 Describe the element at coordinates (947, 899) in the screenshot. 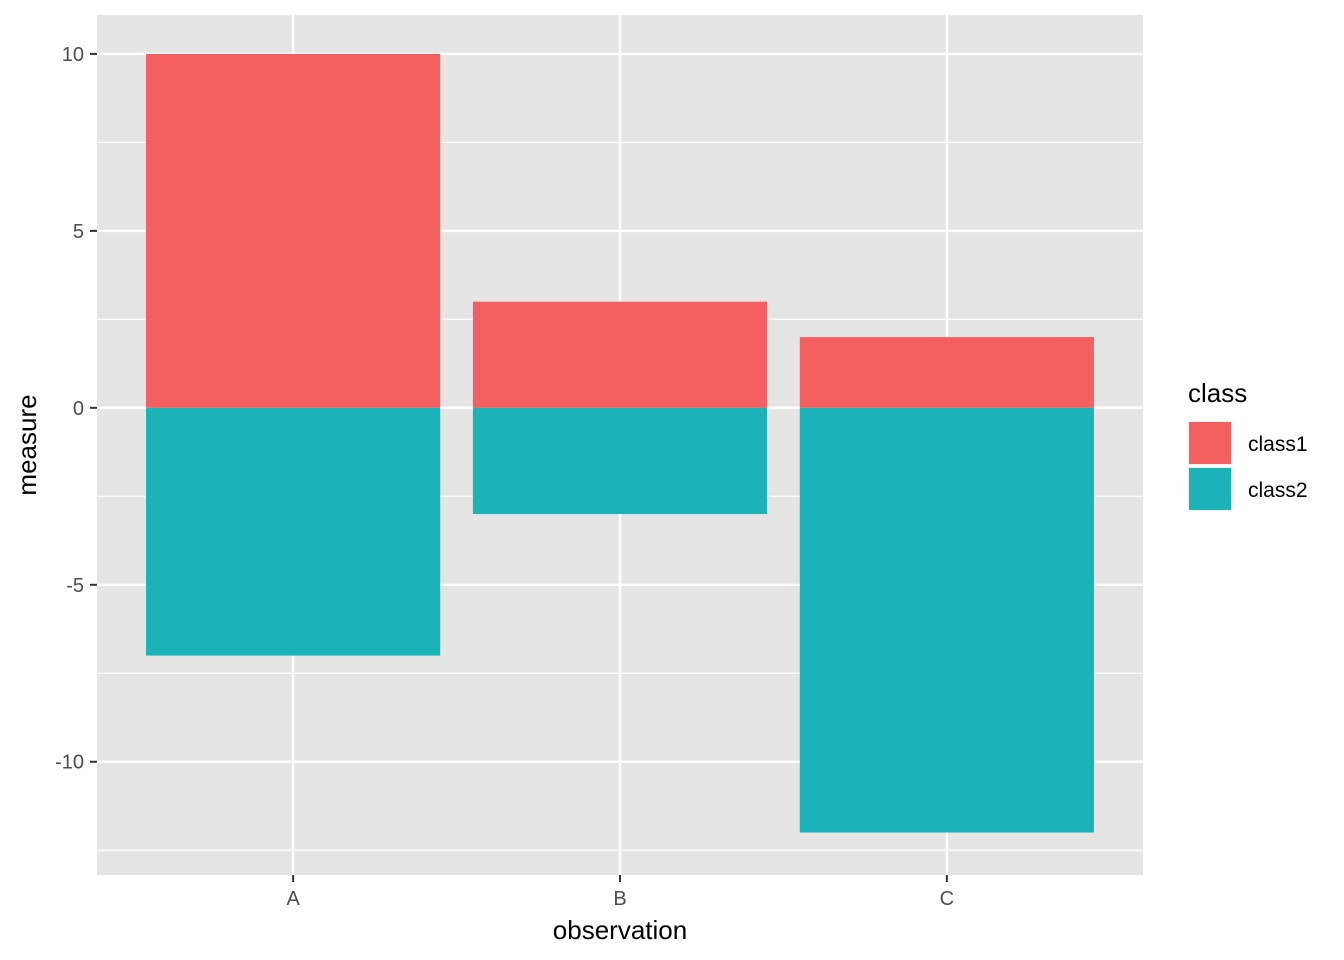

I see `x-tick-label: C` at that location.